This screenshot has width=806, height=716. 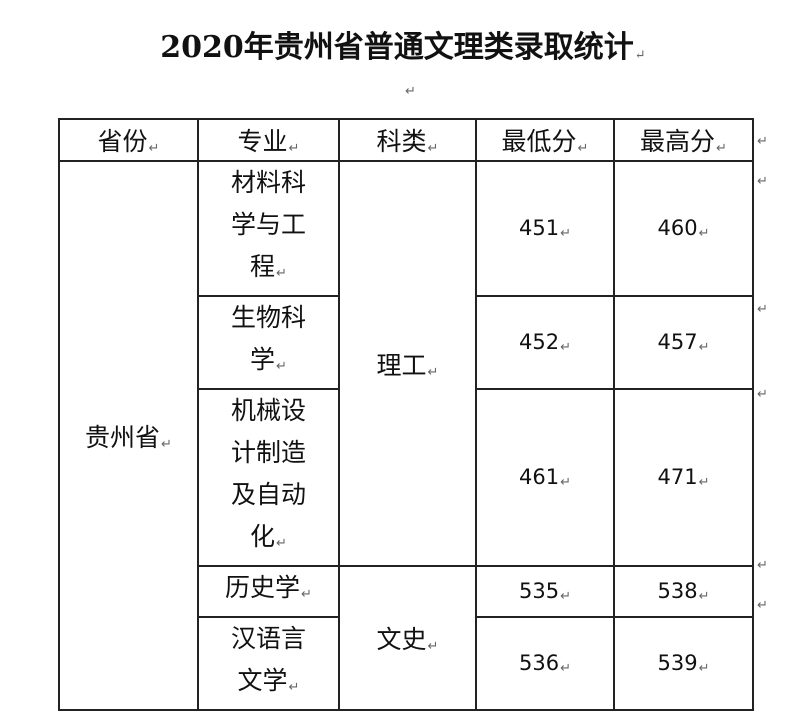 What do you see at coordinates (683, 477) in the screenshot?
I see `max-score-cell: 471` at bounding box center [683, 477].